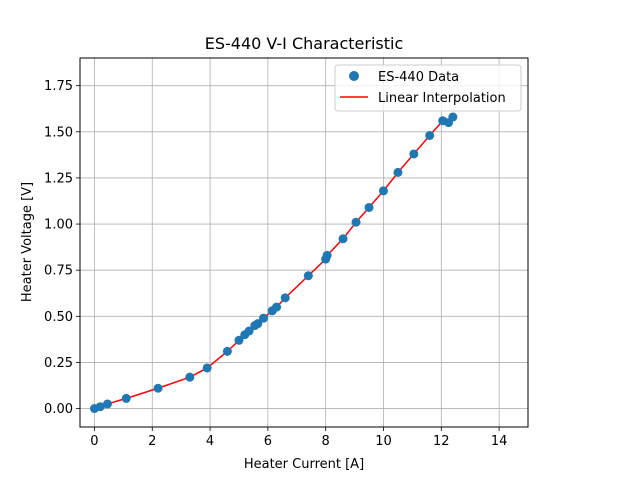 The image size is (640, 480). I want to click on legend-label-scatter: ES-440 Data, so click(418, 77).